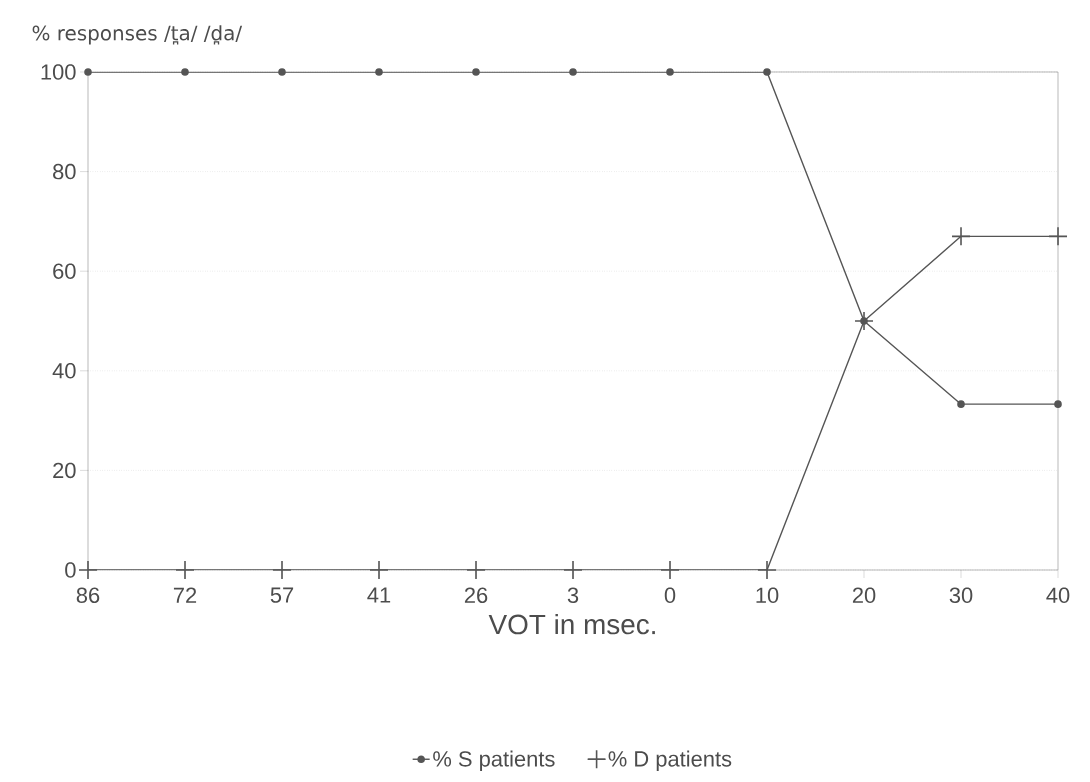 This screenshot has width=1090, height=782. I want to click on x-tick-label: 0, so click(670, 595).